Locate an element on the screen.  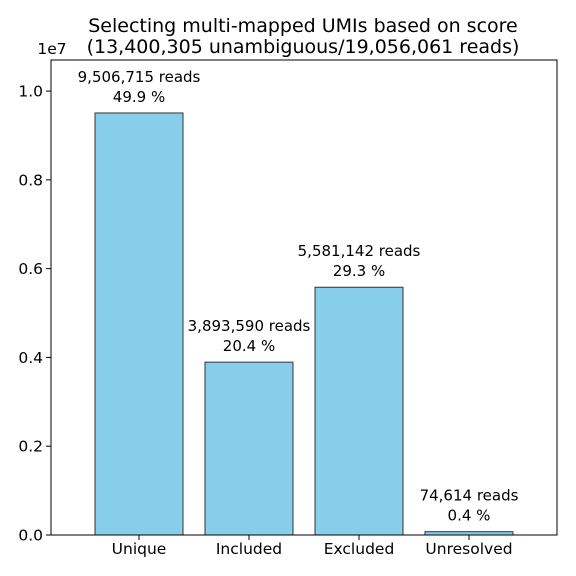
bar-value-label: 9,506,715 reads is located at coordinates (139, 77).